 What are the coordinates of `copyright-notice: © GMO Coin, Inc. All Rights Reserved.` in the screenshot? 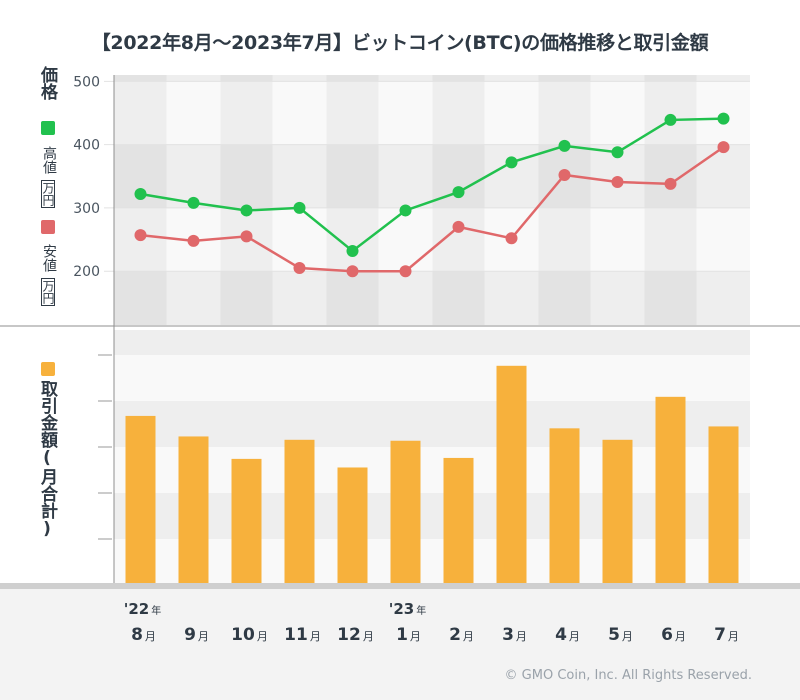 It's located at (628, 675).